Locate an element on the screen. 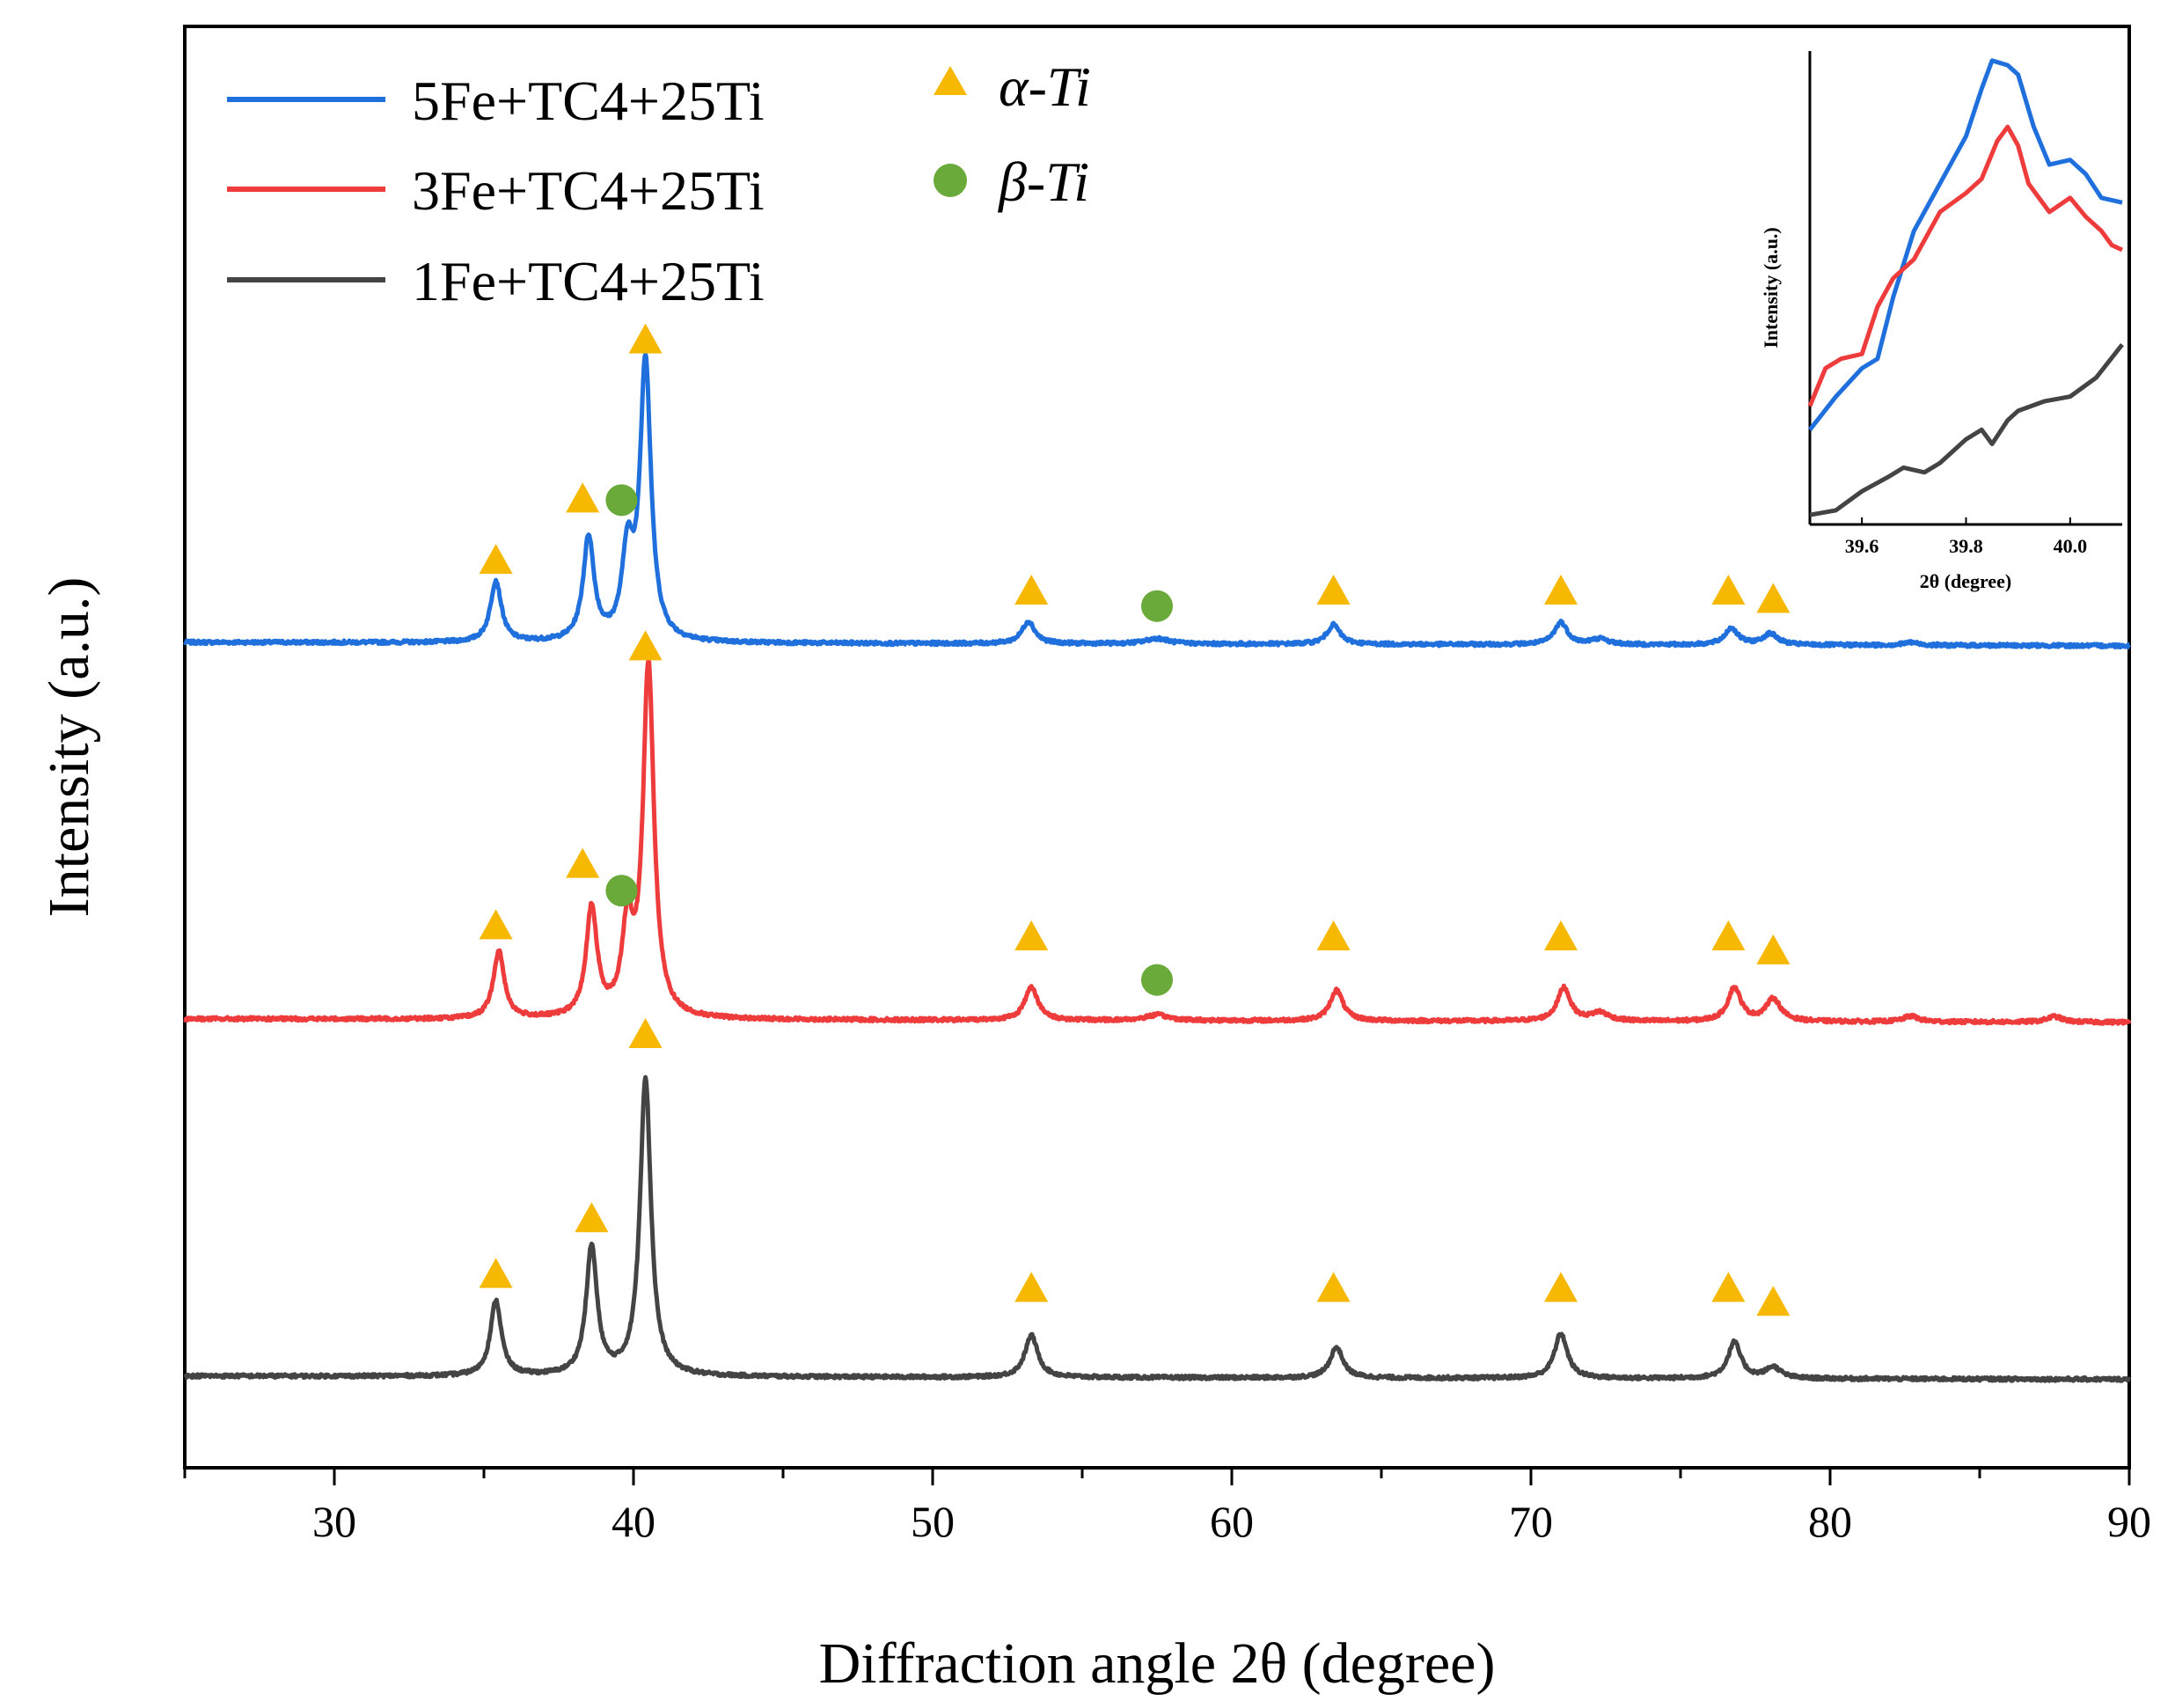  legend-label-5fe: 5Fe+TC4+25Ti is located at coordinates (588, 101).